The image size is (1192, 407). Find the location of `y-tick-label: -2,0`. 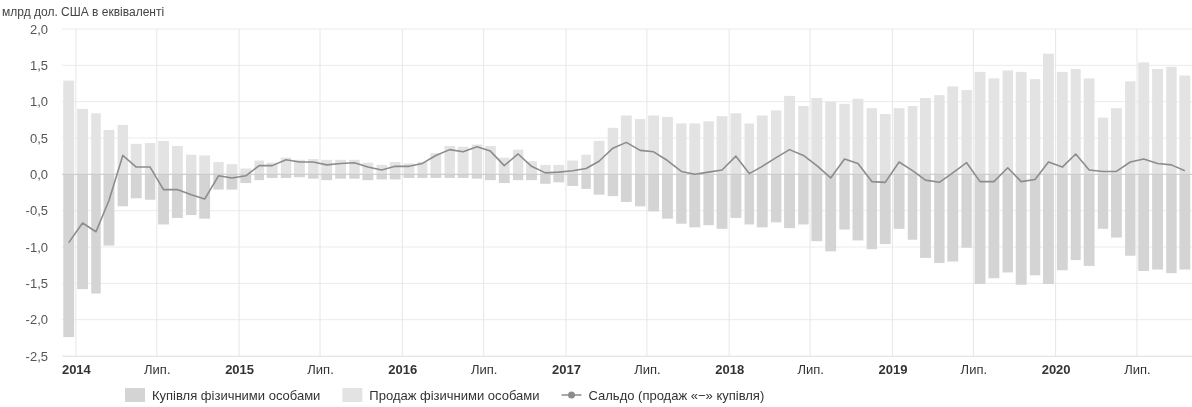

y-tick-label: -2,0 is located at coordinates (36, 320).